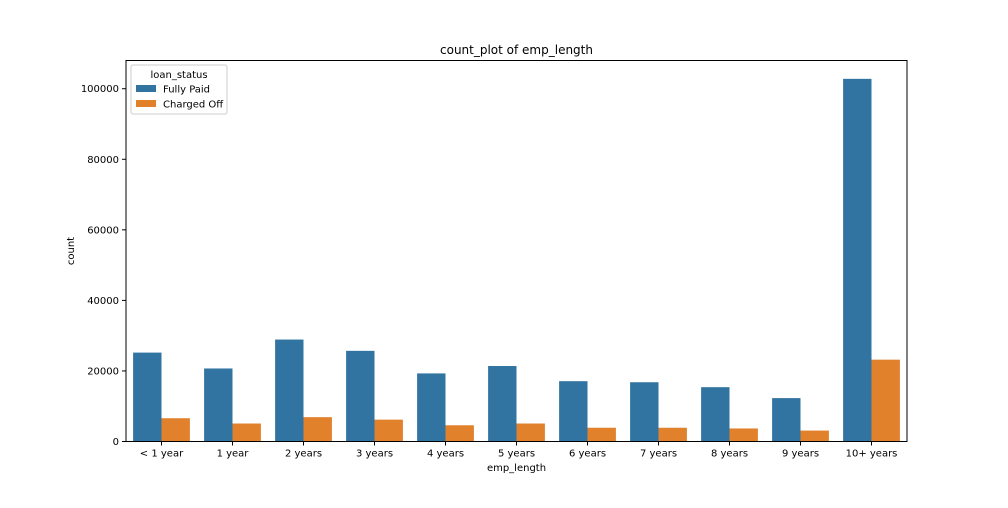 This screenshot has width=1008, height=508. Describe the element at coordinates (800, 454) in the screenshot. I see `x-tick-label: 9 years` at that location.